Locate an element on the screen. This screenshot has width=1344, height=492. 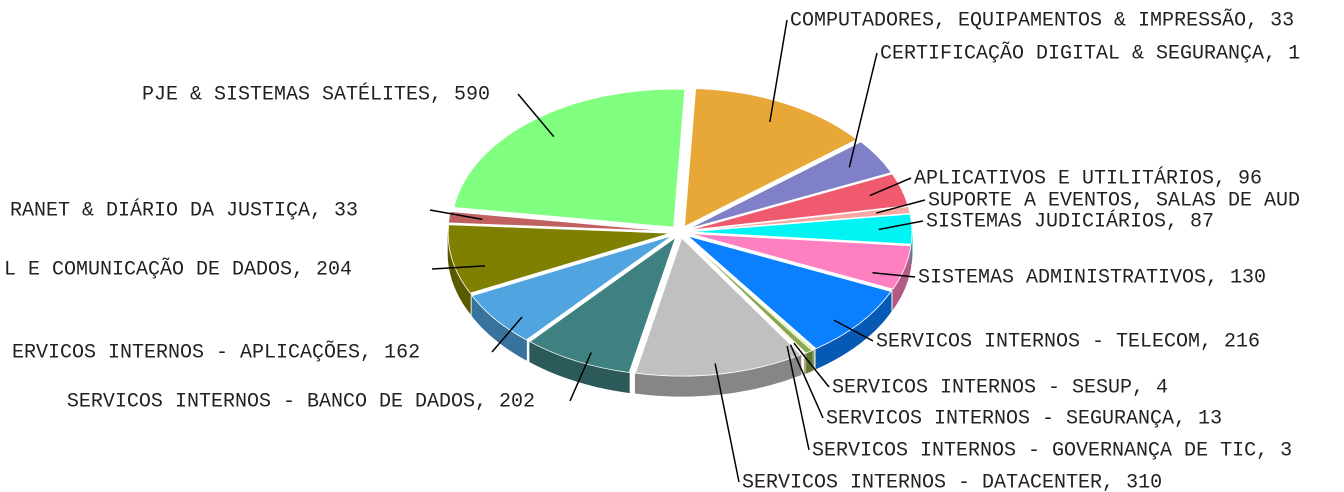
data-label: APLICATIVOS E UTILITÁRIOS, 96 is located at coordinates (1088, 178).